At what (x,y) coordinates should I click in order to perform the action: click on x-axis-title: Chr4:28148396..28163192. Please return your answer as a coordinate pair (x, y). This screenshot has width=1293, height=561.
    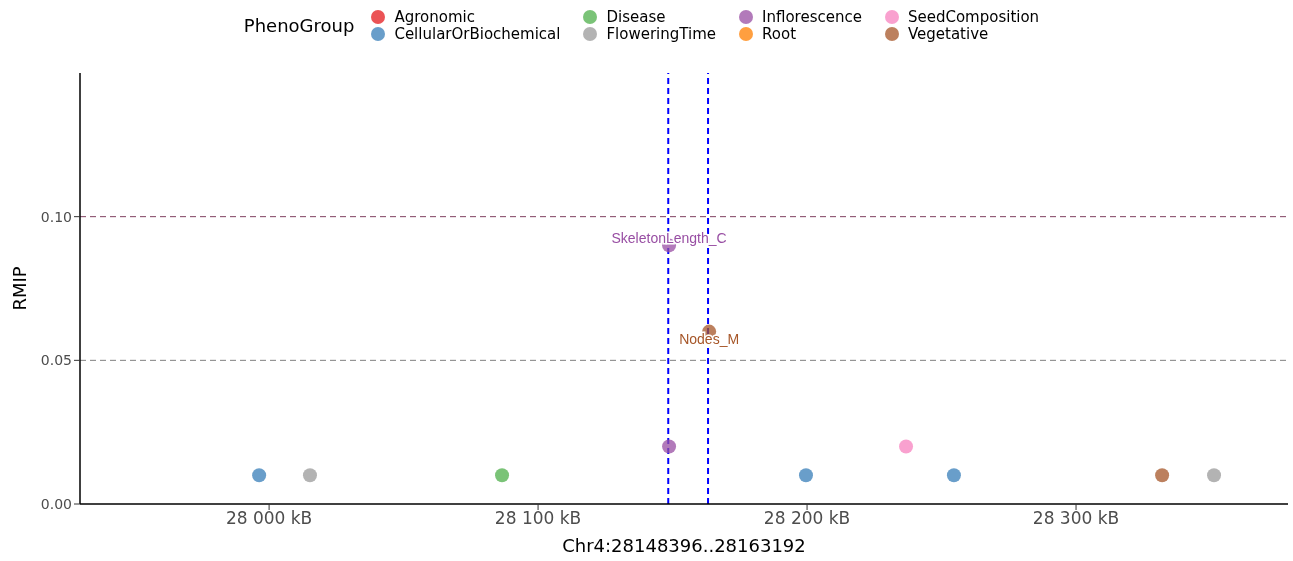
    Looking at the image, I should click on (684, 545).